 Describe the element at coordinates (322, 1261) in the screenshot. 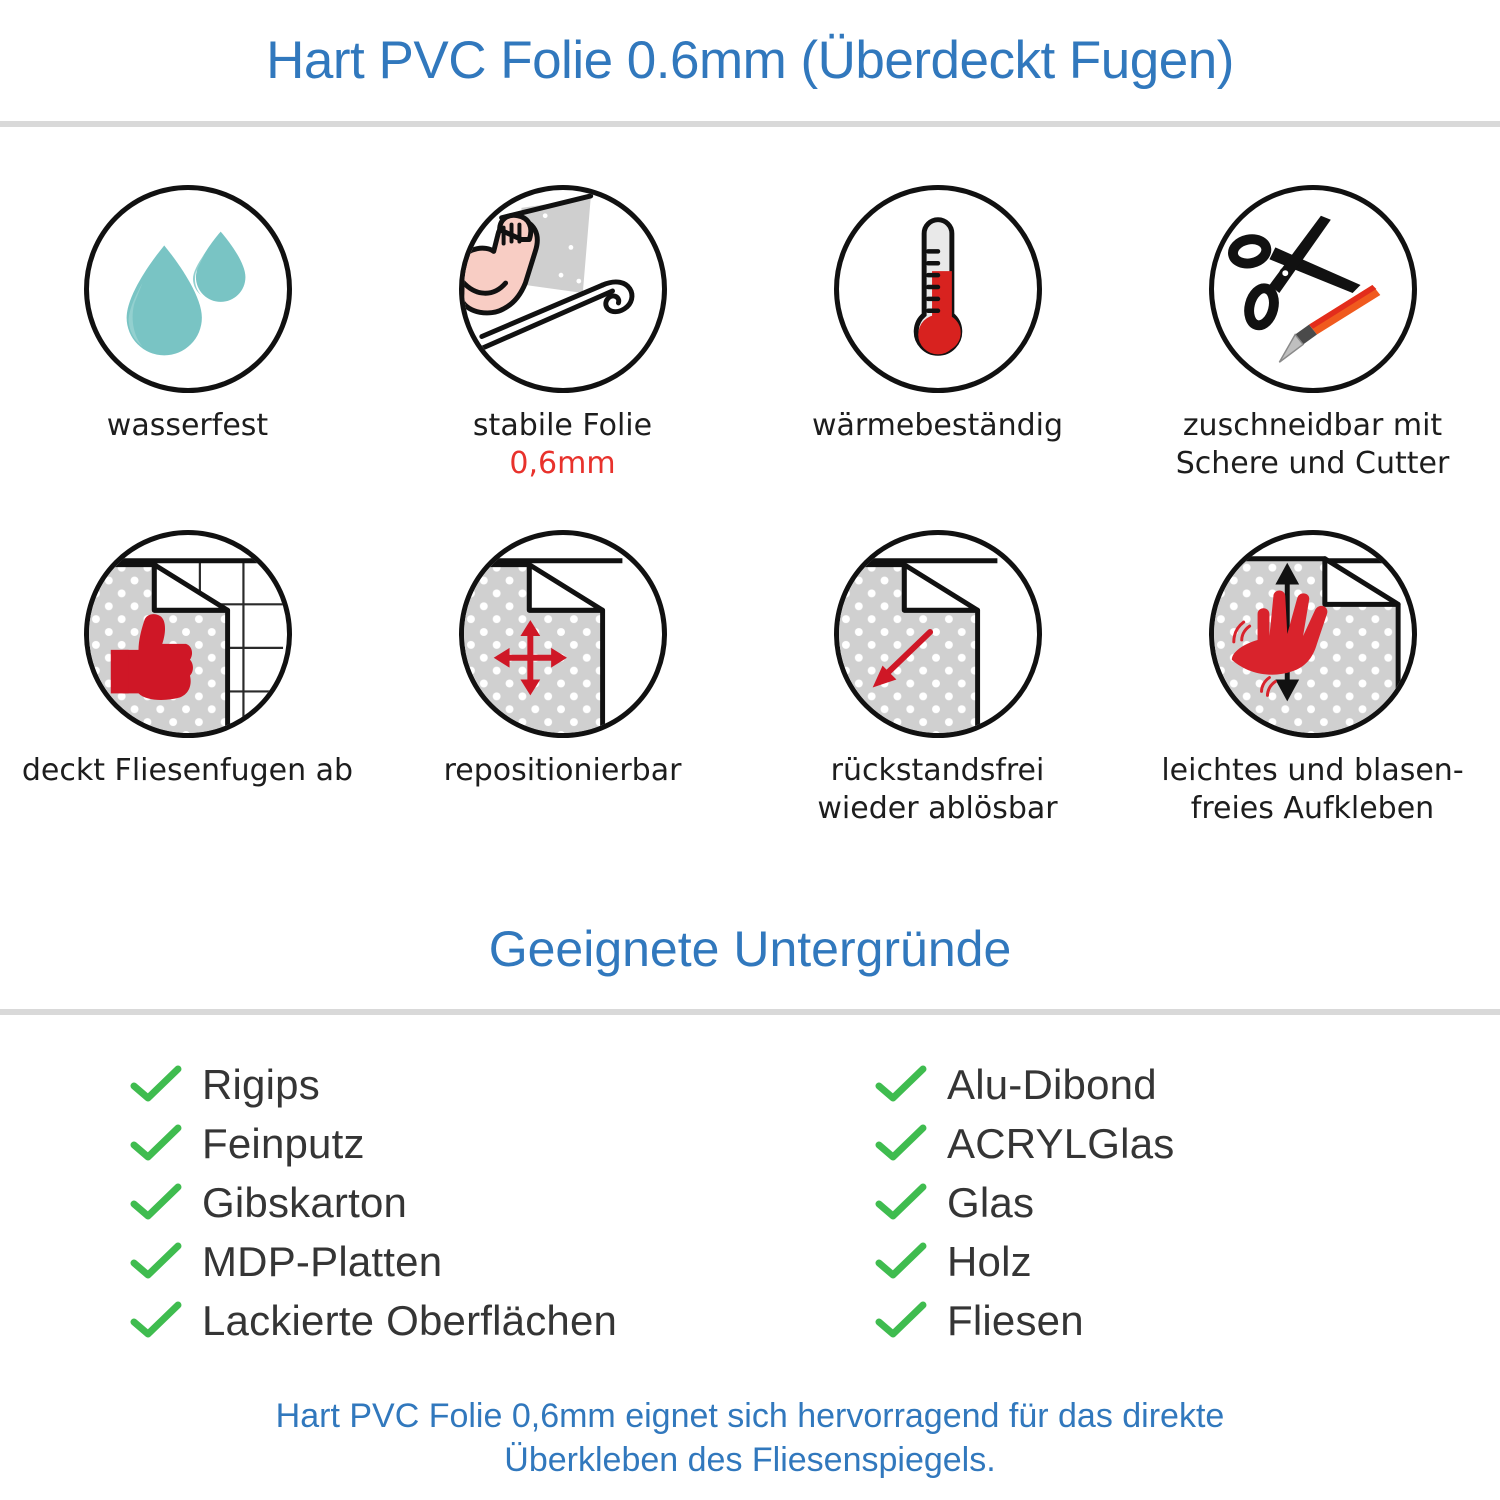

I see `list-item-label: MDP-Platten` at that location.